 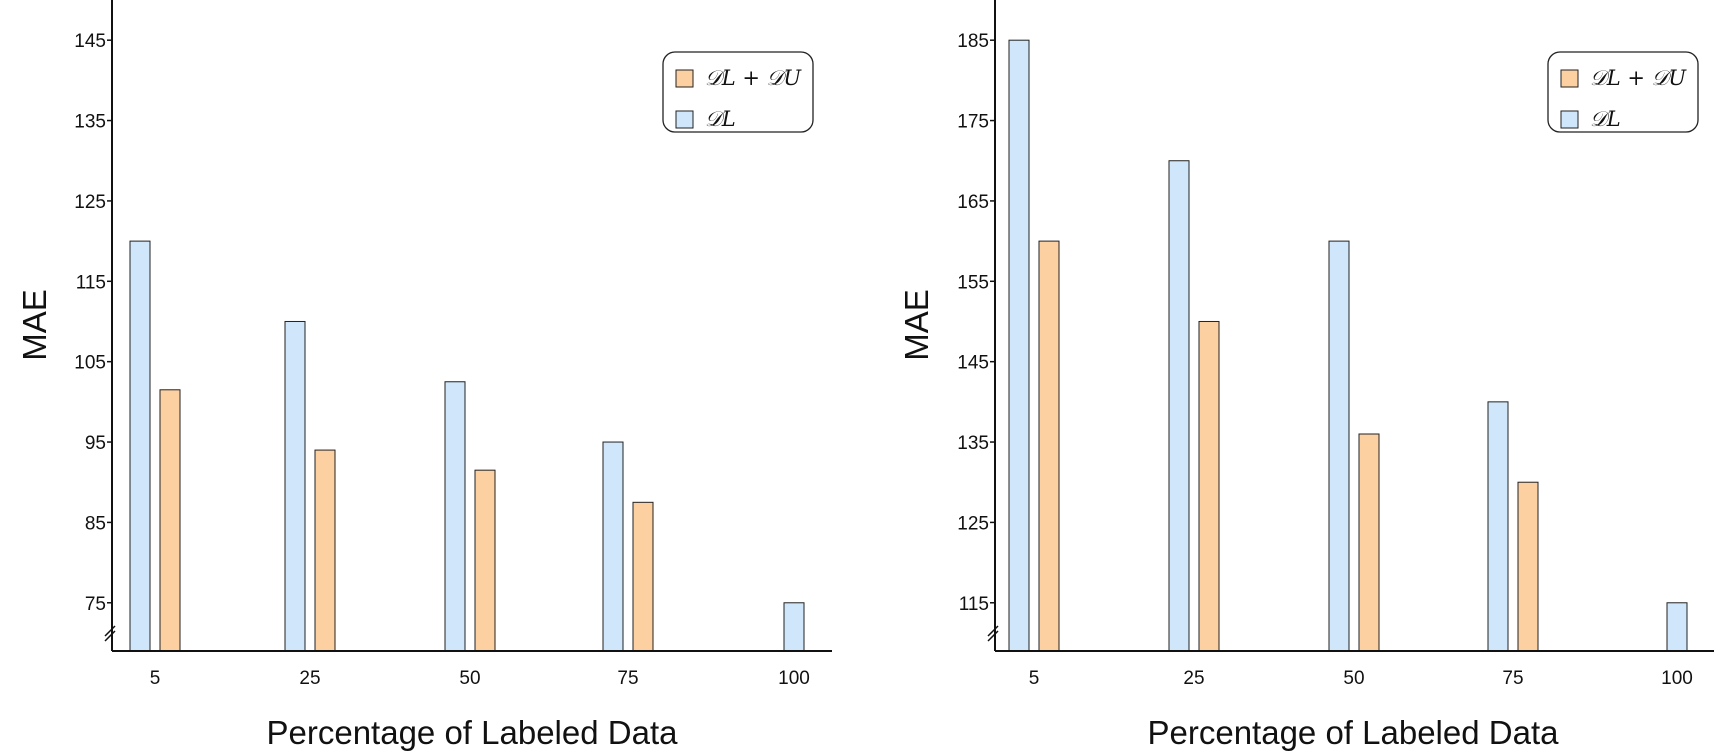 I want to click on y-tick-label: 85, so click(x=95, y=523).